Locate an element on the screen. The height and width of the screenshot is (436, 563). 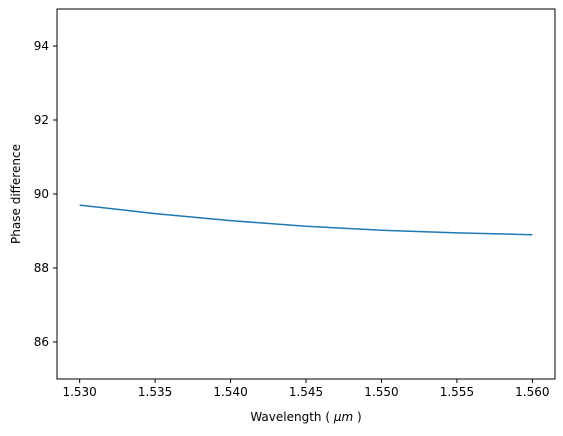
x-tick-label: 1.550 is located at coordinates (381, 392).